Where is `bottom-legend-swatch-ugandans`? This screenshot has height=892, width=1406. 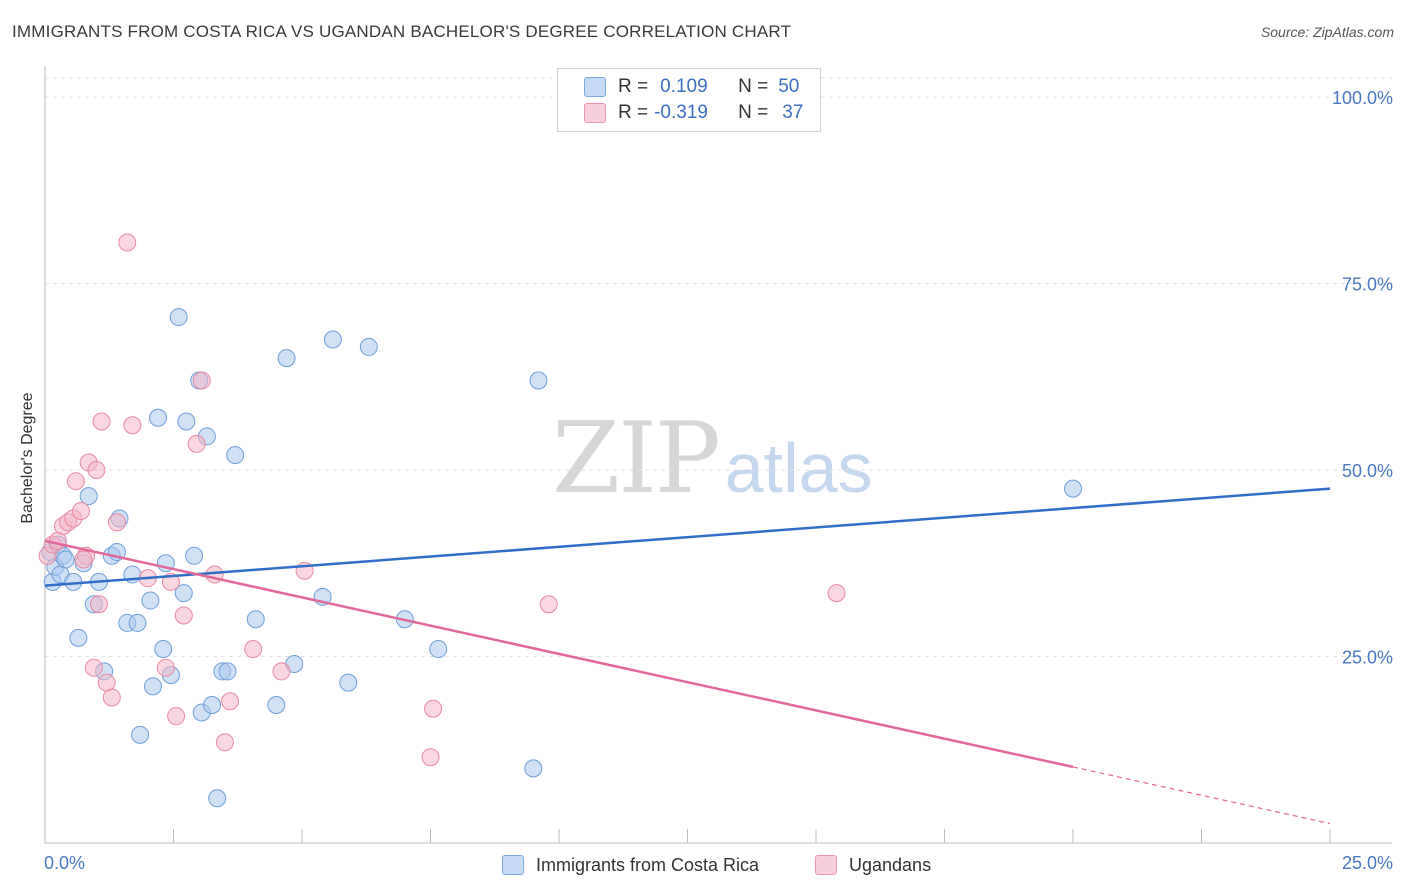
bottom-legend-swatch-ugandans is located at coordinates (826, 865).